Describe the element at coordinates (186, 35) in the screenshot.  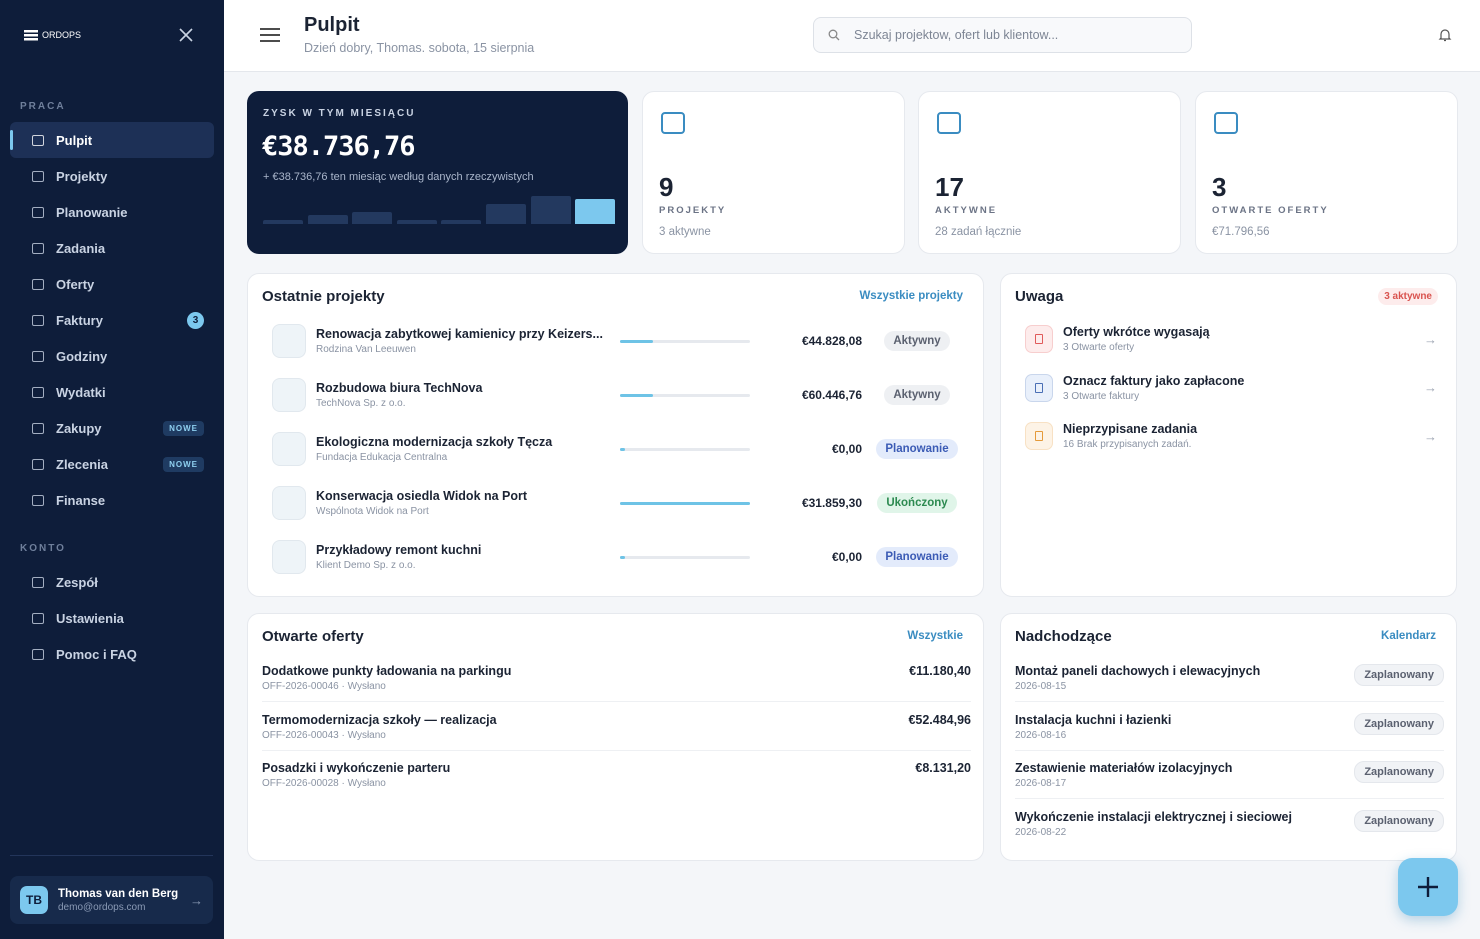
I see `close-button` at that location.